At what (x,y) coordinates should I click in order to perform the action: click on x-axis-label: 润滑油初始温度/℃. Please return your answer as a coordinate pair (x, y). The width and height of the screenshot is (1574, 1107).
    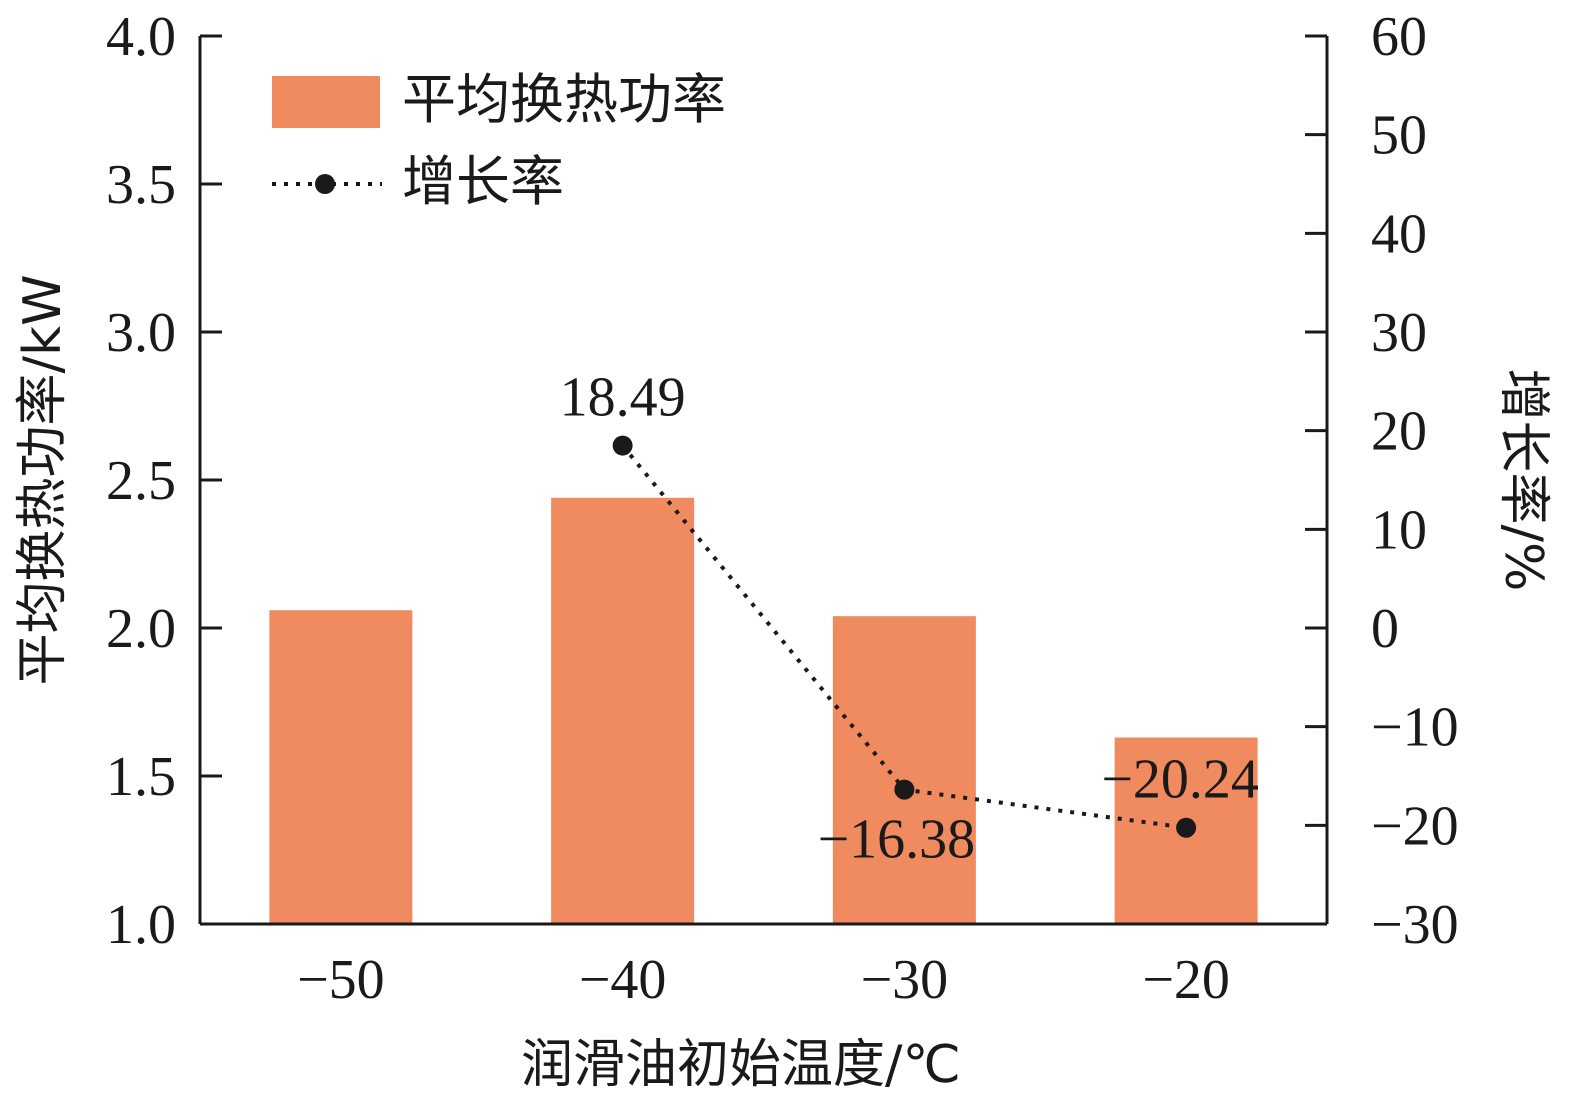
    Looking at the image, I should click on (741, 1065).